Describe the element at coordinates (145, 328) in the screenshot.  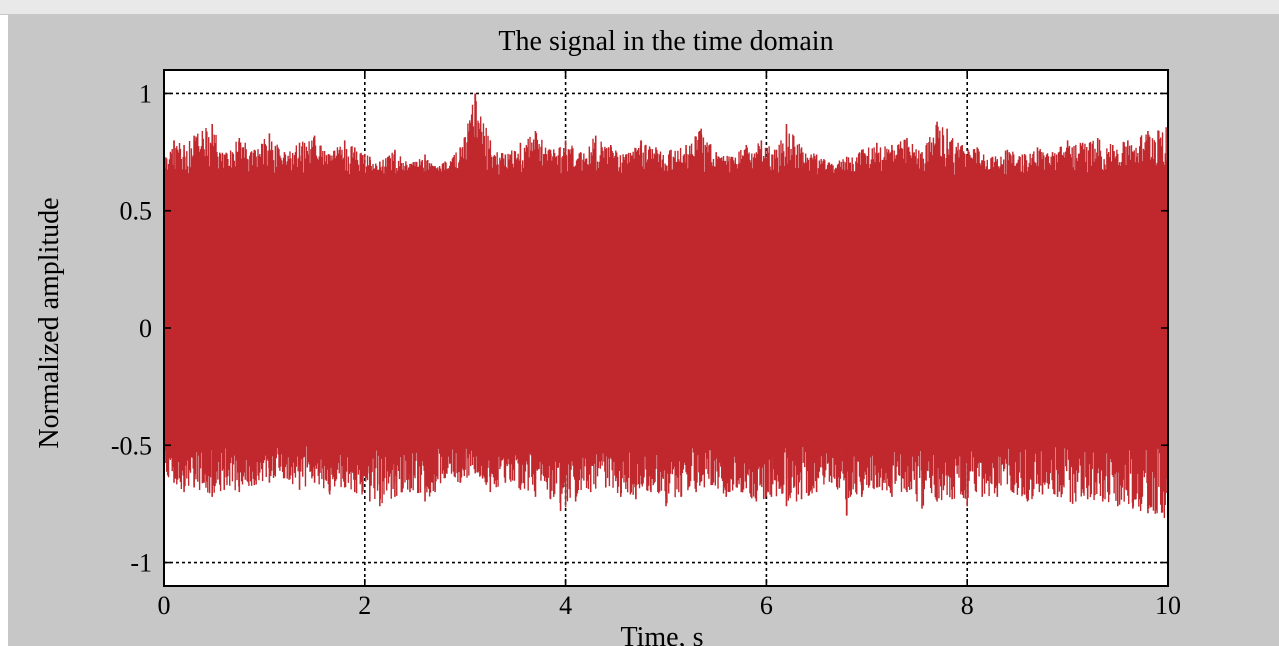
I see `y-tick-label-2: 0` at that location.